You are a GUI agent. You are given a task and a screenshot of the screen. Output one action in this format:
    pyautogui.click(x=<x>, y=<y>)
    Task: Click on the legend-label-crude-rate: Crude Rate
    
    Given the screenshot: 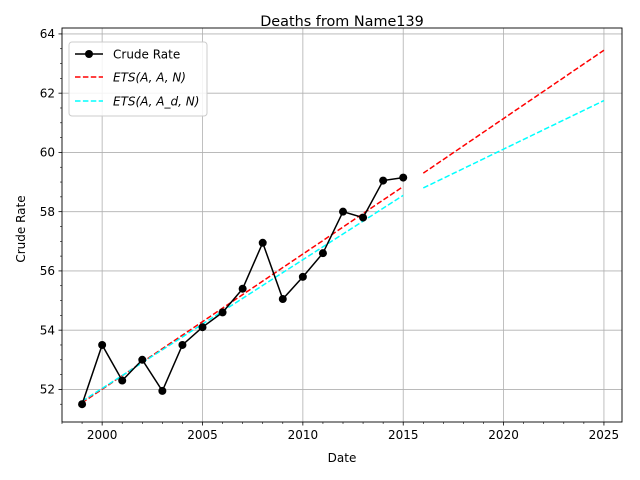 What is the action you would take?
    pyautogui.click(x=146, y=55)
    